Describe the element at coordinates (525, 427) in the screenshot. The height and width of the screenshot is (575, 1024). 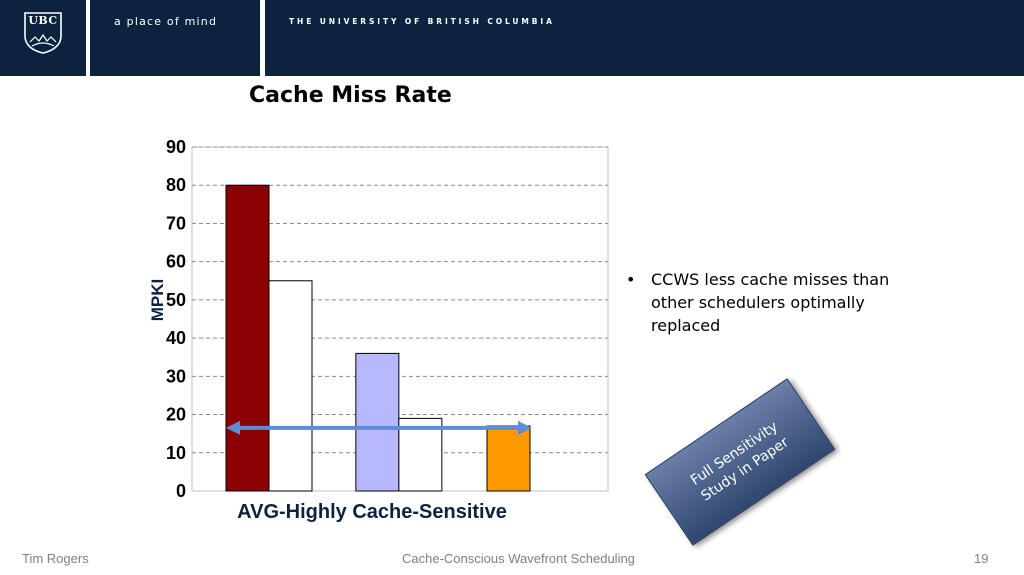
I see `arrow-head-right` at that location.